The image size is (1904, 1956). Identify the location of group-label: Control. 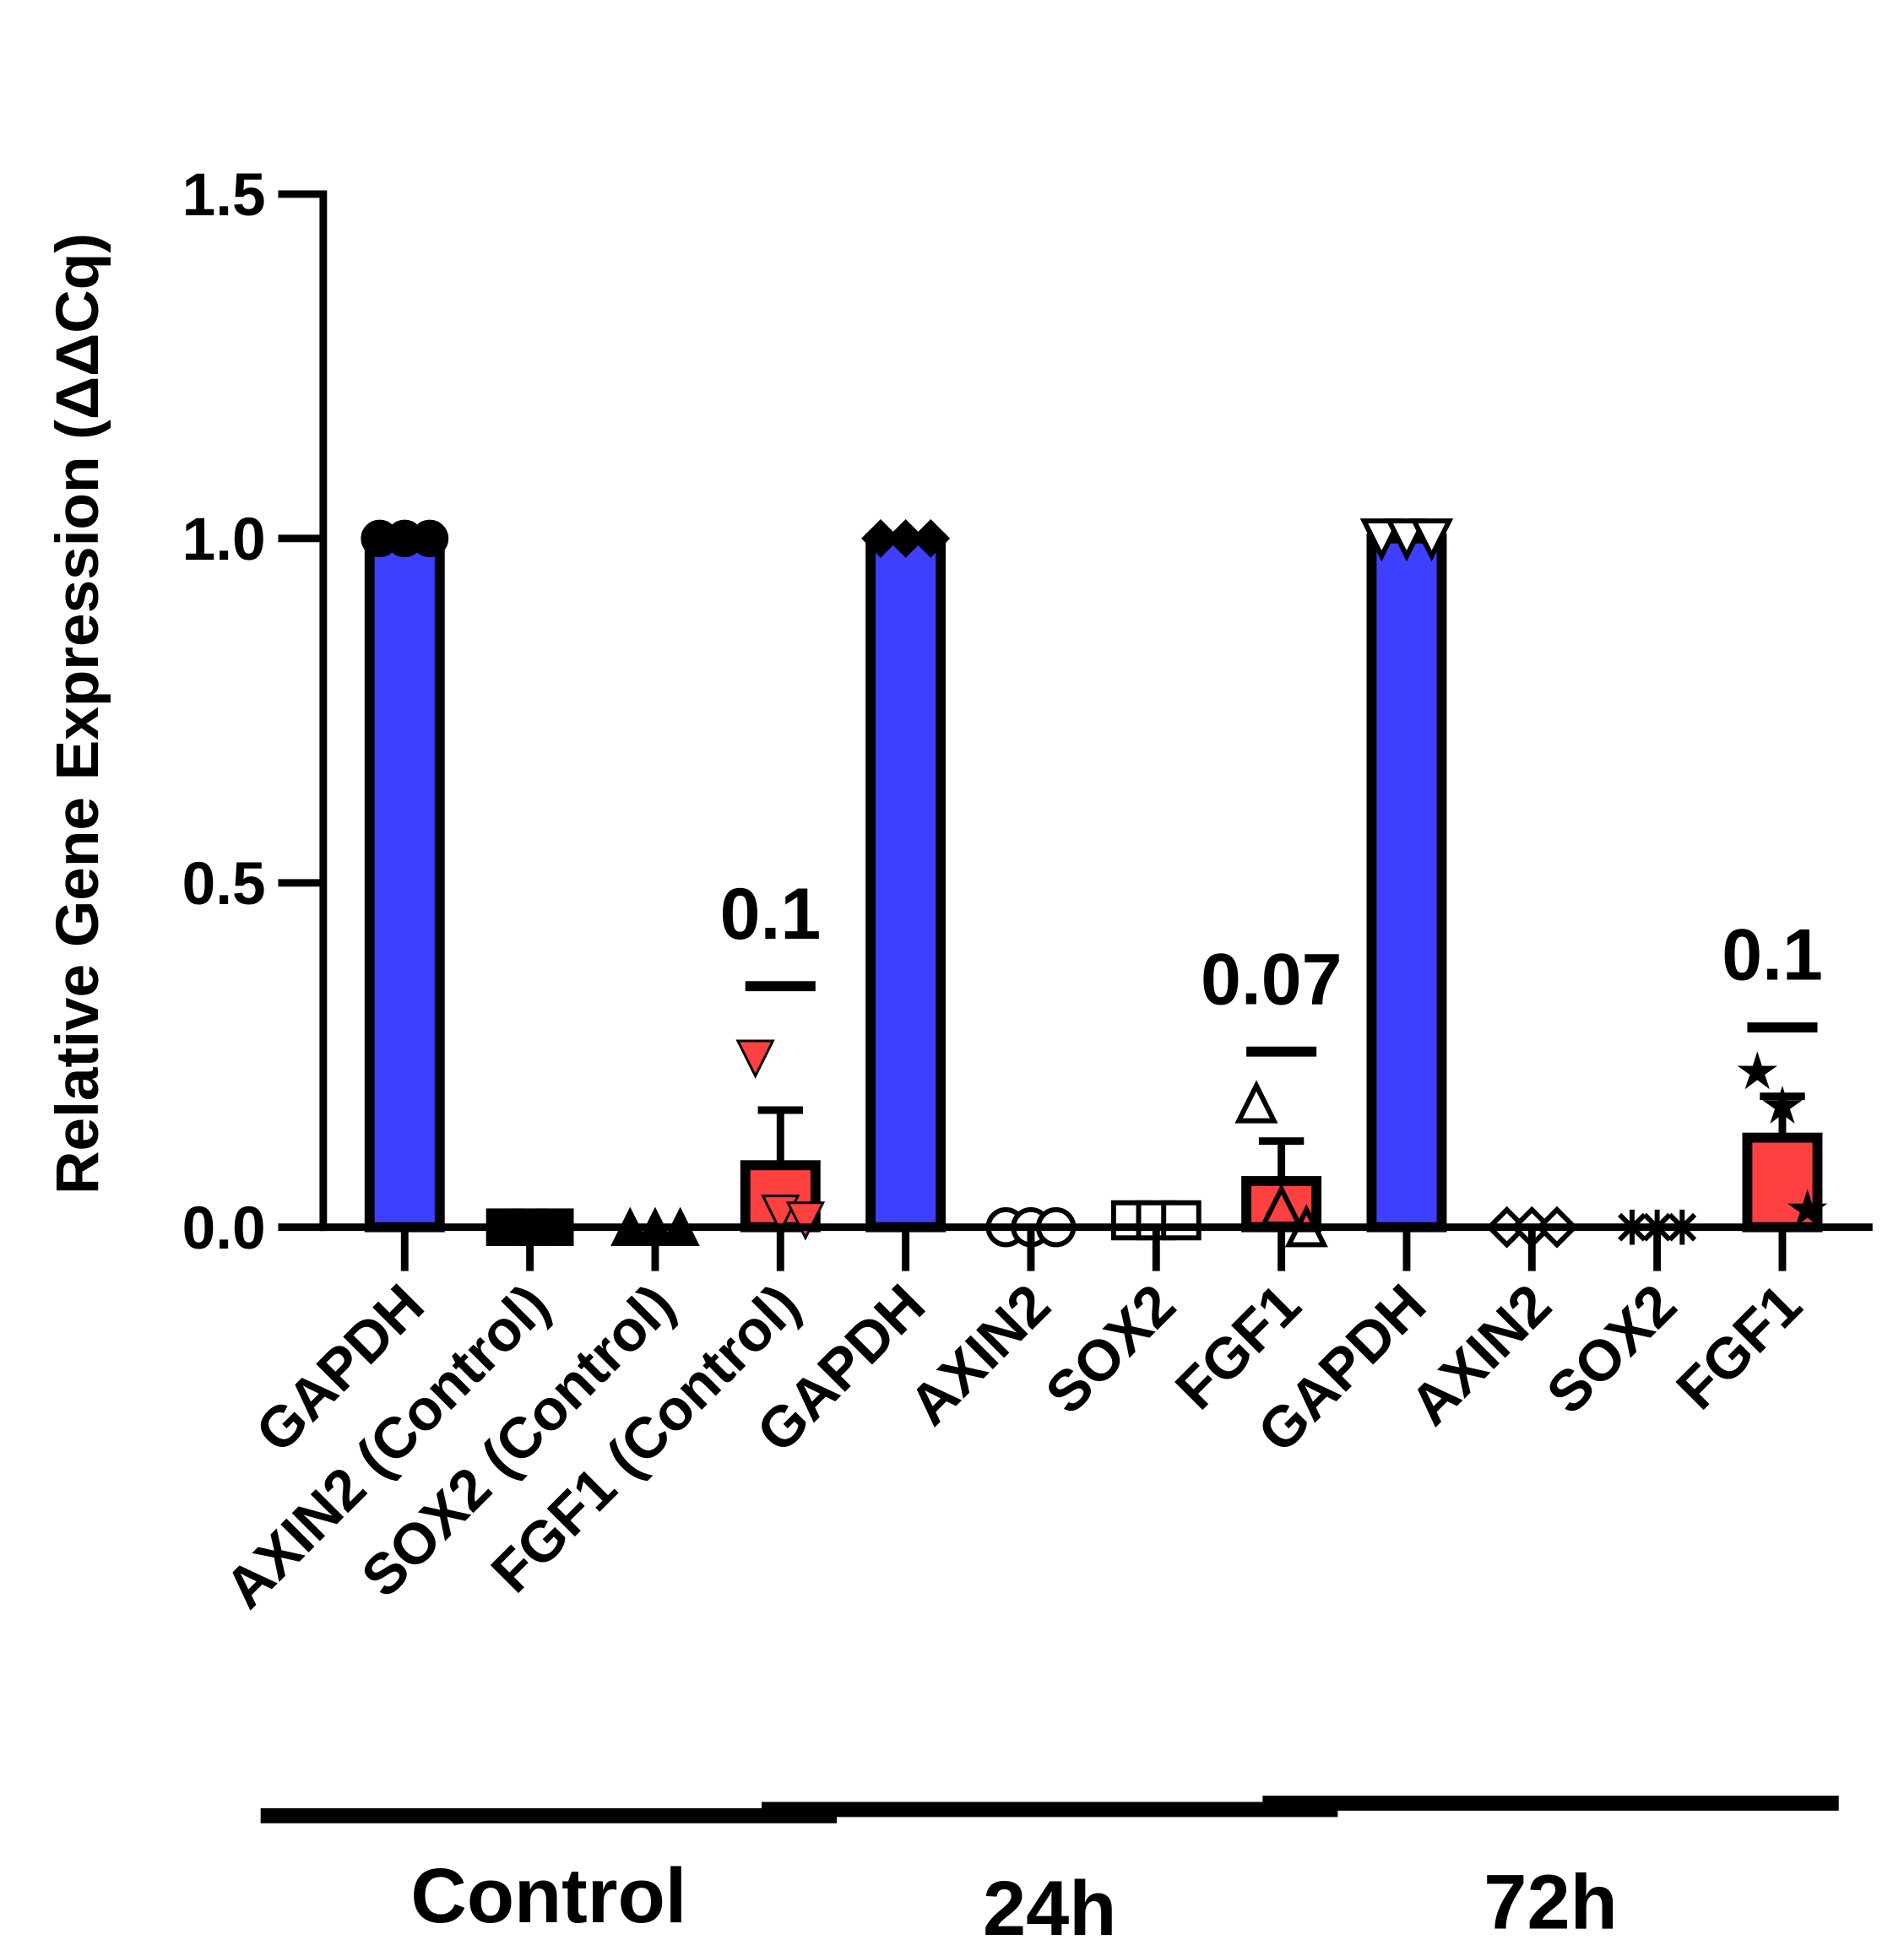
(548, 1896).